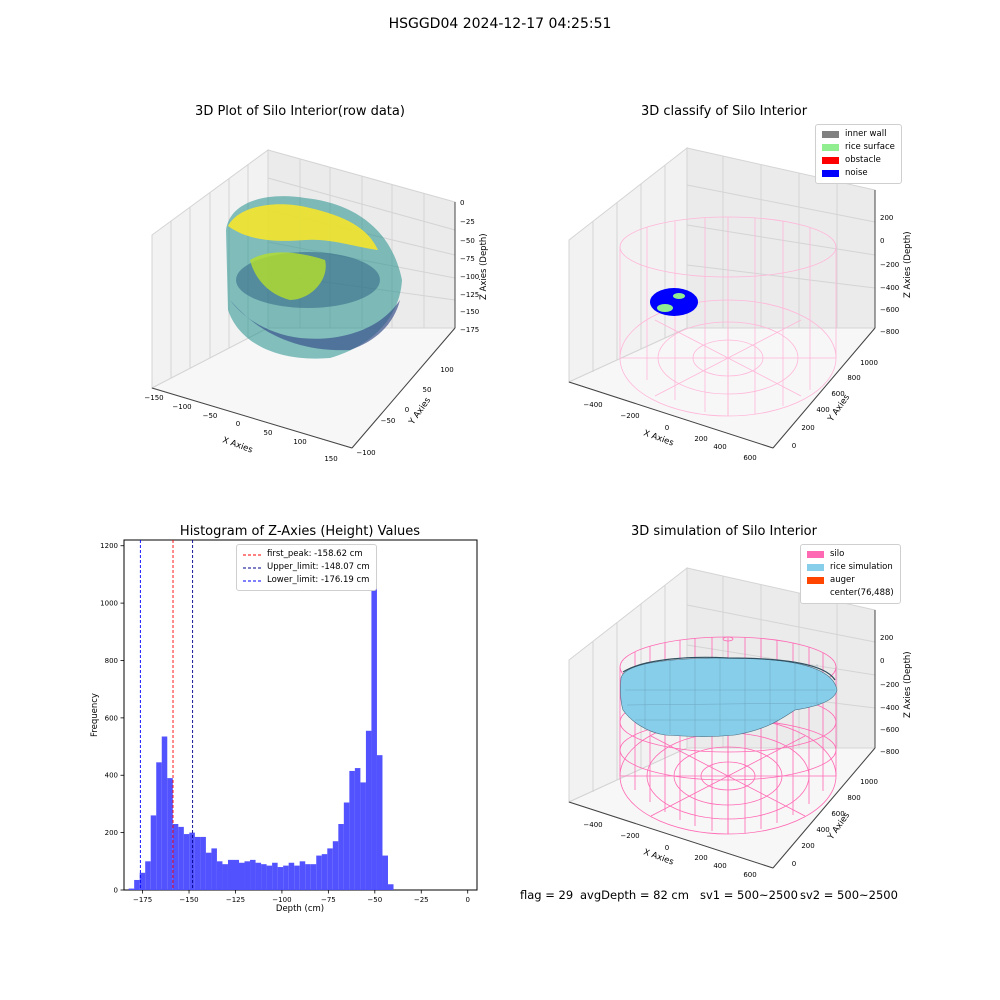 The width and height of the screenshot is (1000, 1000). I want to click on plot2-ztick: −400, so click(889, 288).